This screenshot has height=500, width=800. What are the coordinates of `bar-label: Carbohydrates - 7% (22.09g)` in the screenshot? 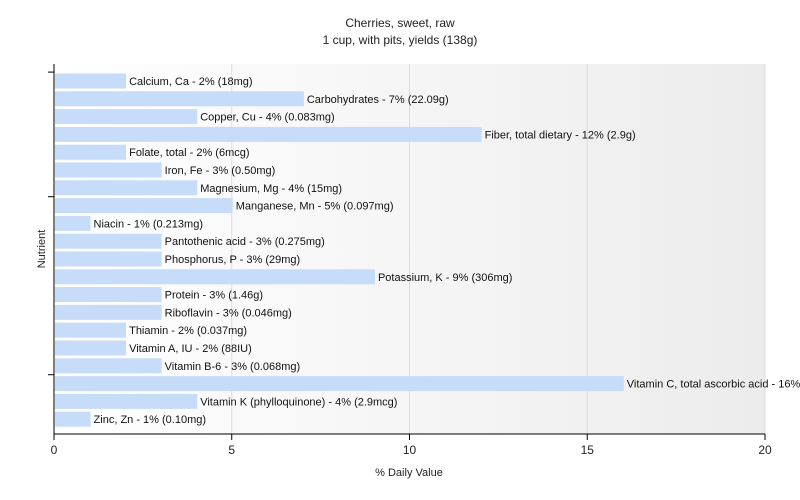 It's located at (378, 100).